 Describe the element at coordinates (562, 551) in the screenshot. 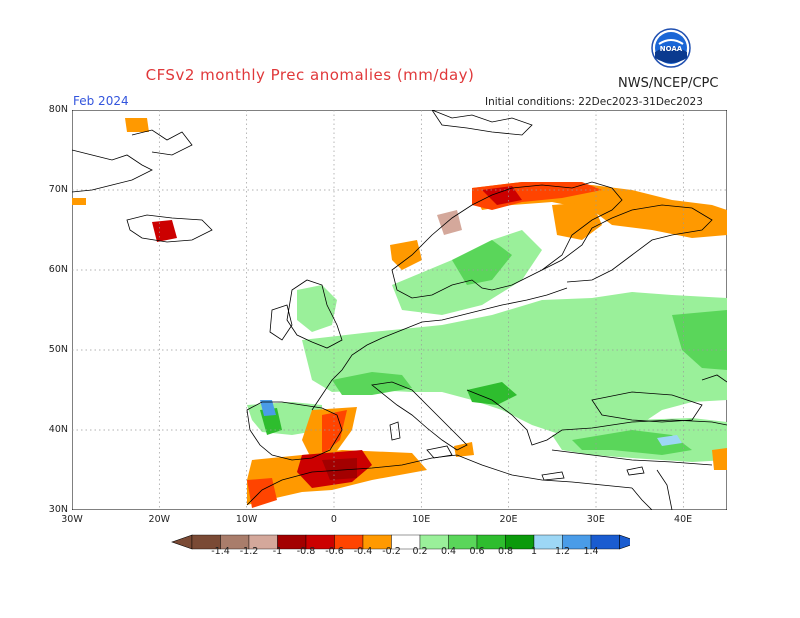

I see `legend-tick-label: 1.2` at that location.